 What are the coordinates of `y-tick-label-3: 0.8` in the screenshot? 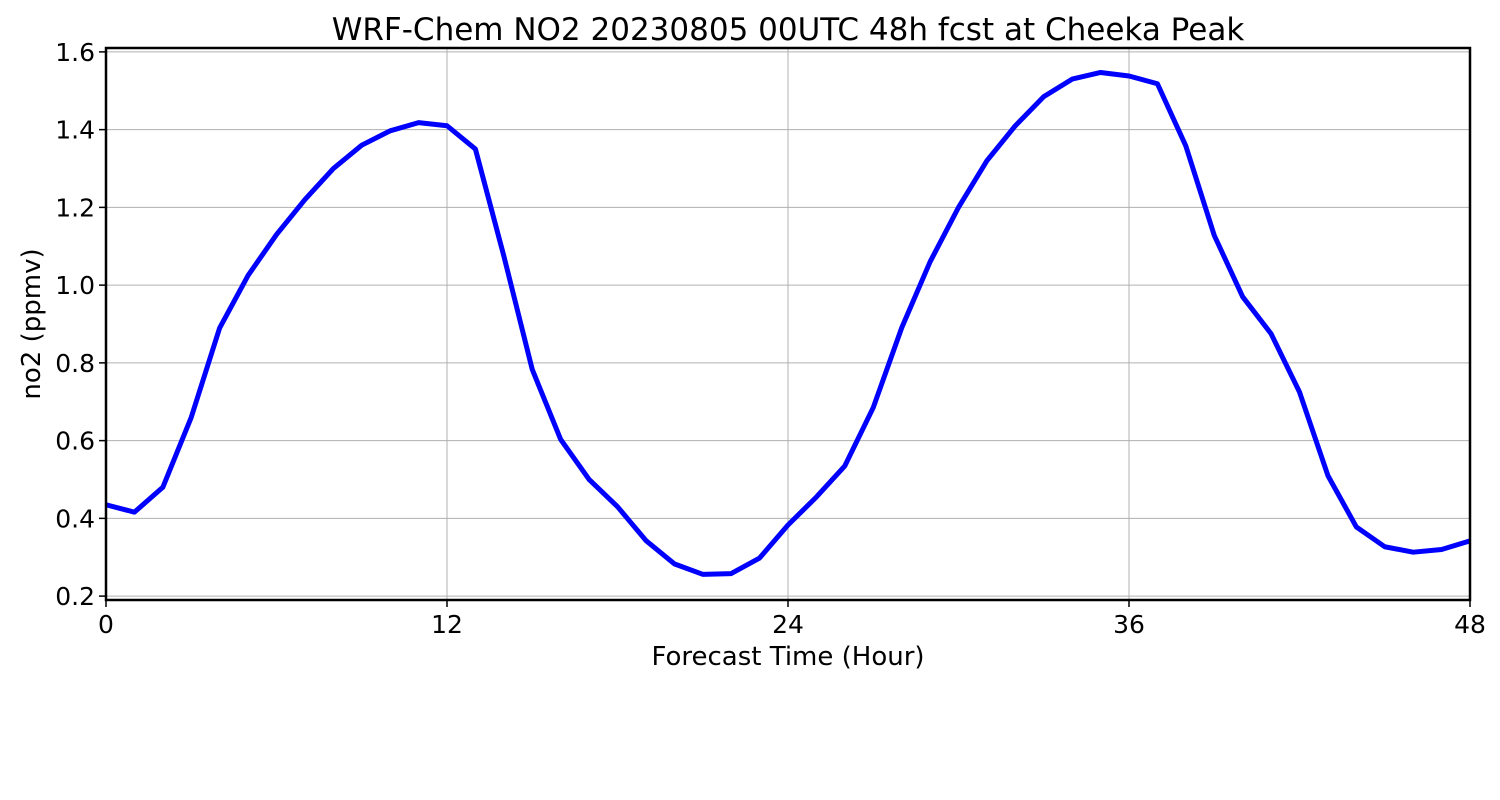 It's located at (75, 363).